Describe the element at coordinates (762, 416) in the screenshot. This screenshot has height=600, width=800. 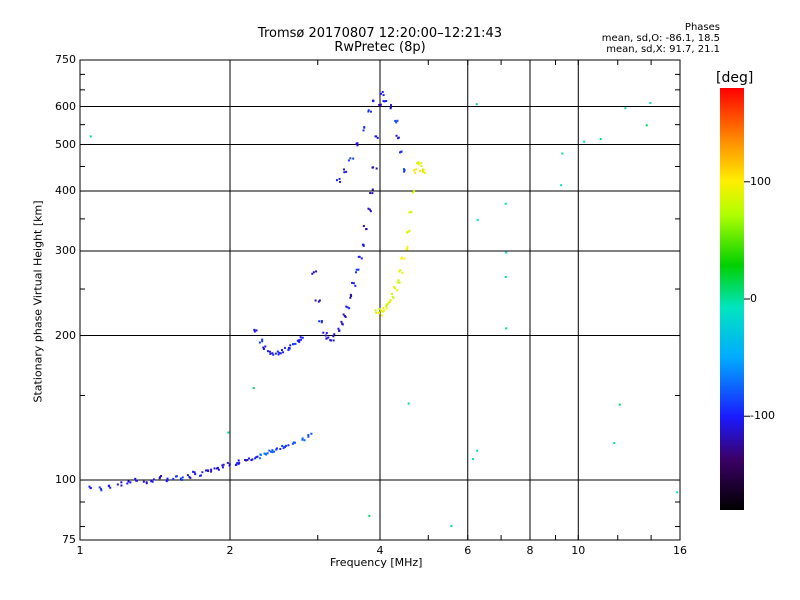
I see `colorbar-tick-label: -100` at that location.